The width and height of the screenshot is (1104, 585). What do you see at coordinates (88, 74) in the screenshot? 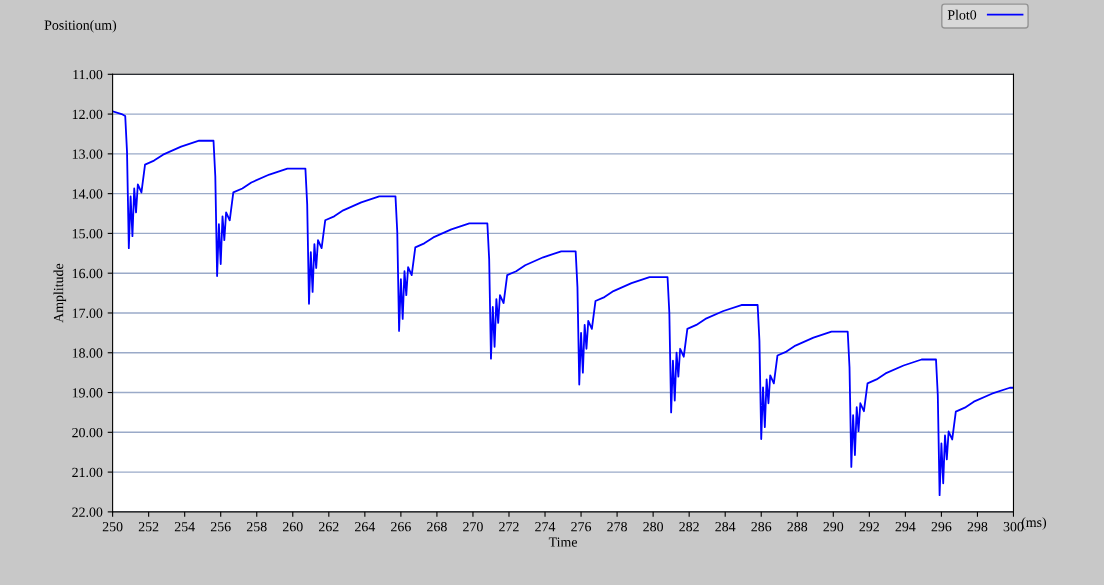
I see `y-tick-label: 11.00` at bounding box center [88, 74].